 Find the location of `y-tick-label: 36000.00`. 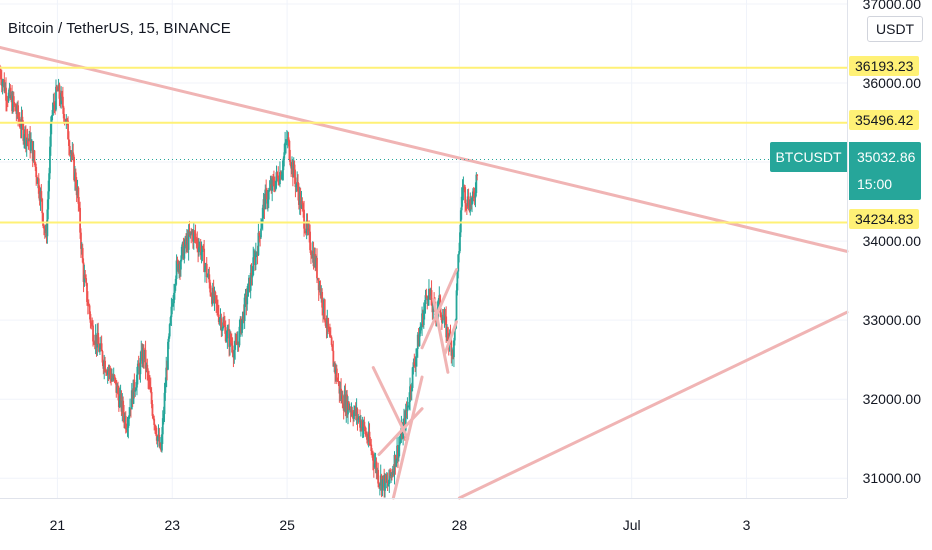

y-tick-label: 36000.00 is located at coordinates (892, 83).